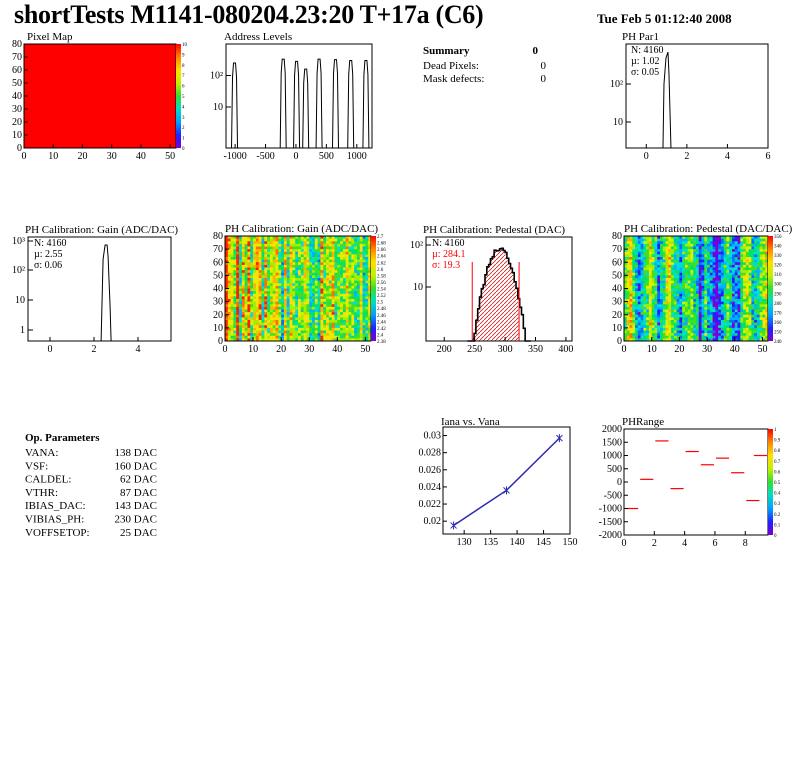  I want to click on gain-map-z-label: 2.52, so click(381, 296).